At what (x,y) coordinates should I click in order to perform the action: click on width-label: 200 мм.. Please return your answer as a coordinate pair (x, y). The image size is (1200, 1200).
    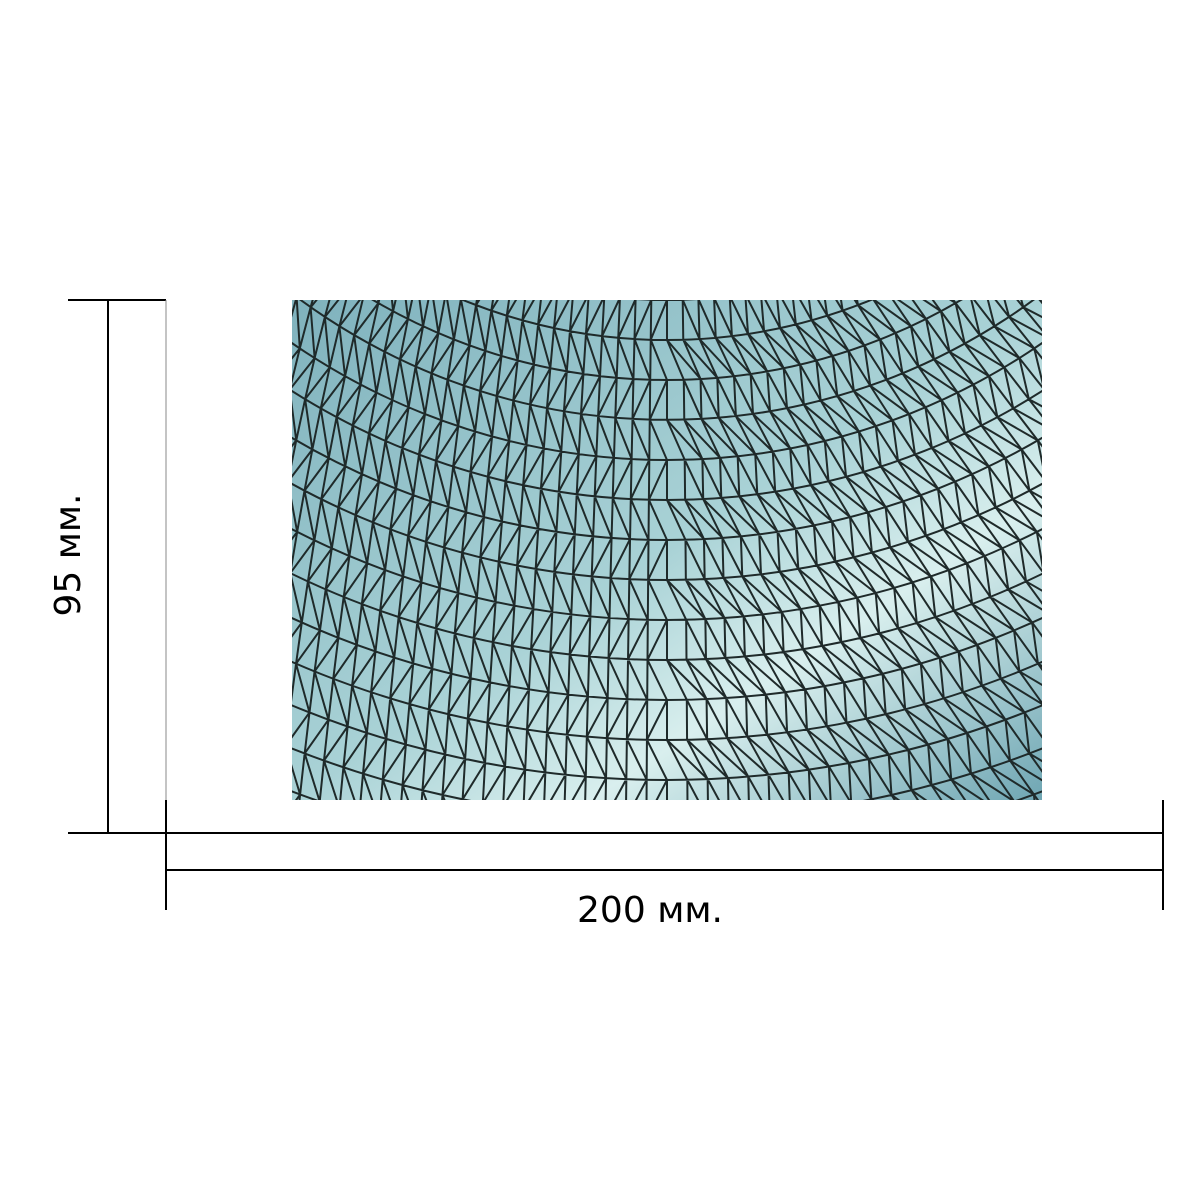
    Looking at the image, I should click on (650, 910).